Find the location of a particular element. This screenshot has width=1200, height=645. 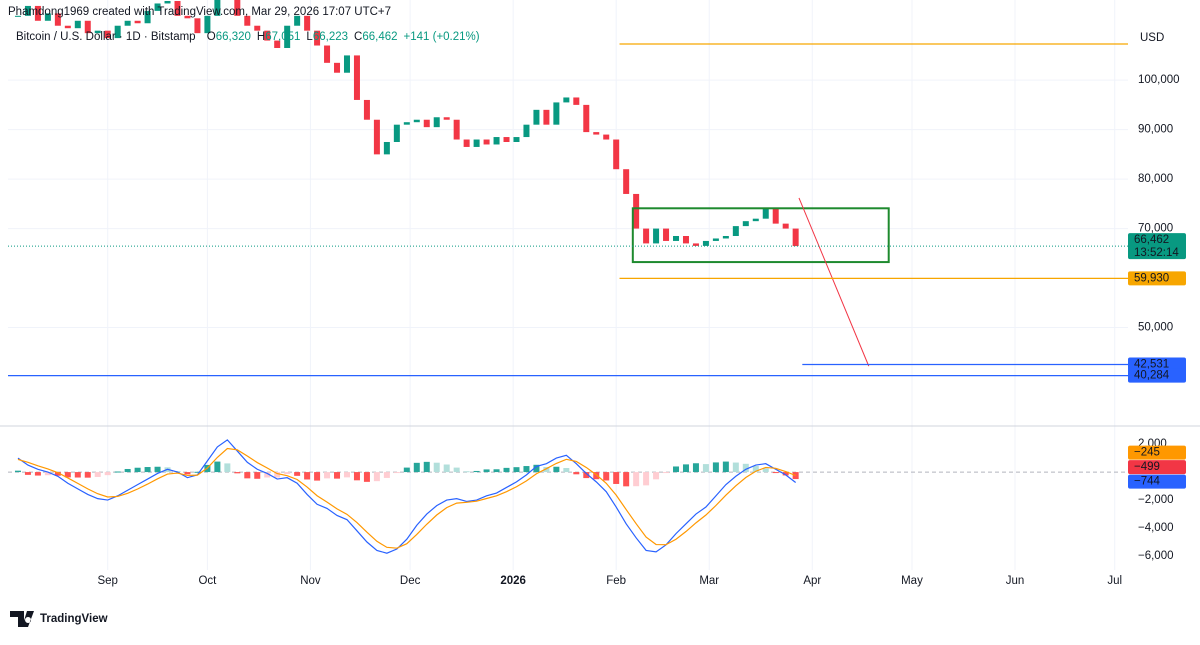

macd-line is located at coordinates (406, 498).